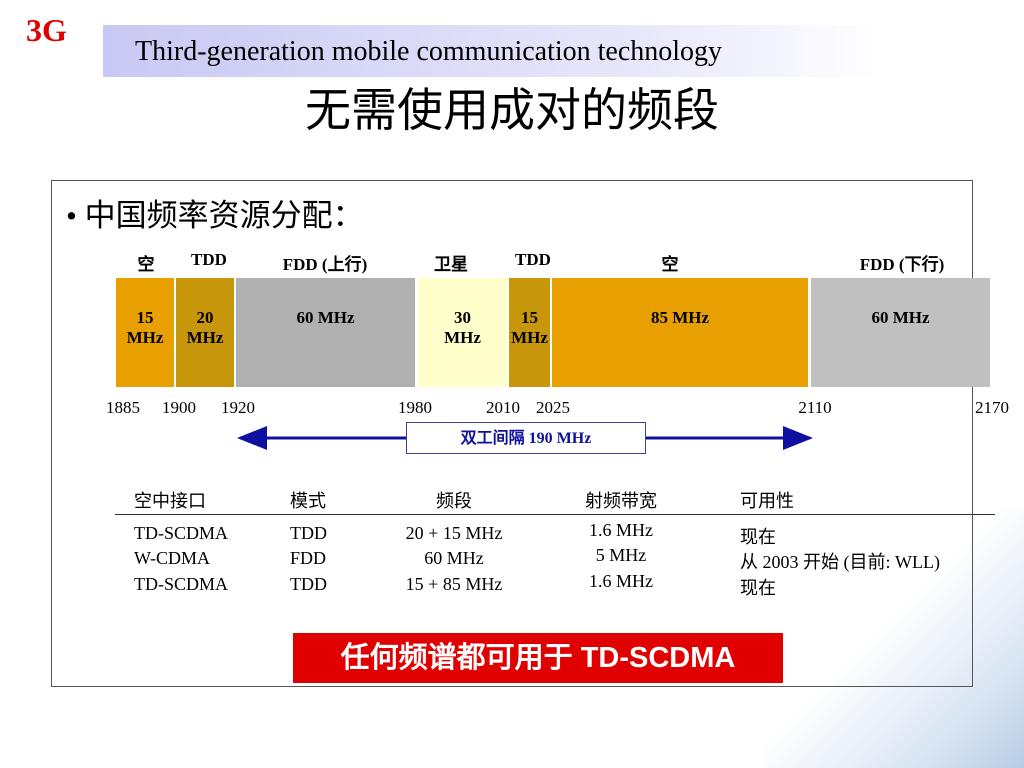 This screenshot has width=1024, height=768. What do you see at coordinates (462, 327) in the screenshot?
I see `band-width: 30 MHz` at bounding box center [462, 327].